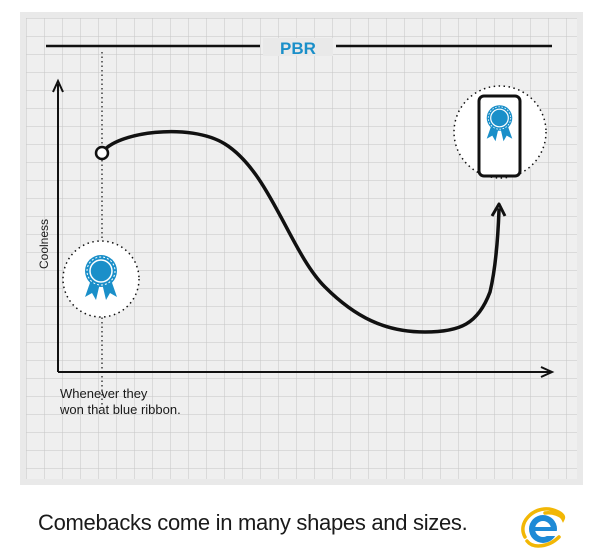 Image resolution: width=600 pixels, height=560 pixels. Describe the element at coordinates (120, 409) in the screenshot. I see `annotation-line-2: won that blue ribbon.` at that location.